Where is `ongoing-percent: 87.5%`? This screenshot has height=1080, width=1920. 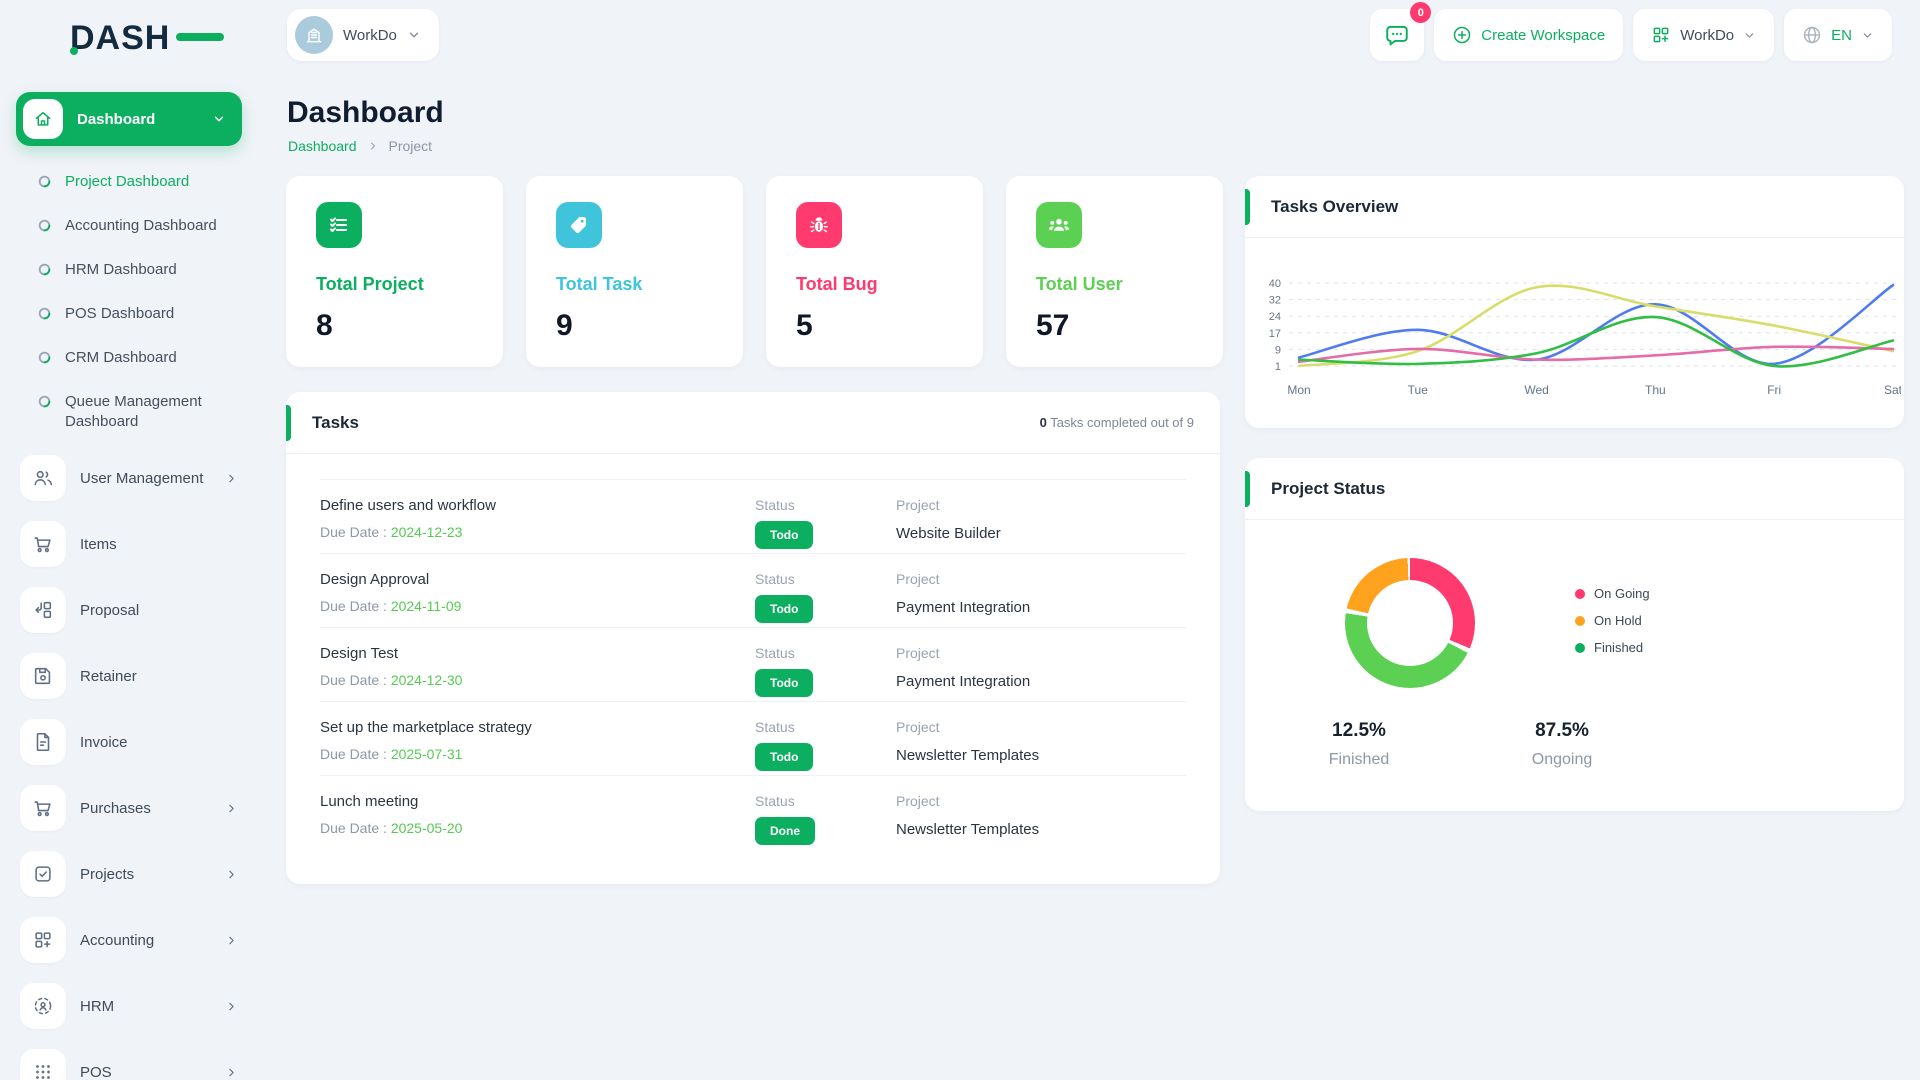 ongoing-percent: 87.5% is located at coordinates (1562, 730).